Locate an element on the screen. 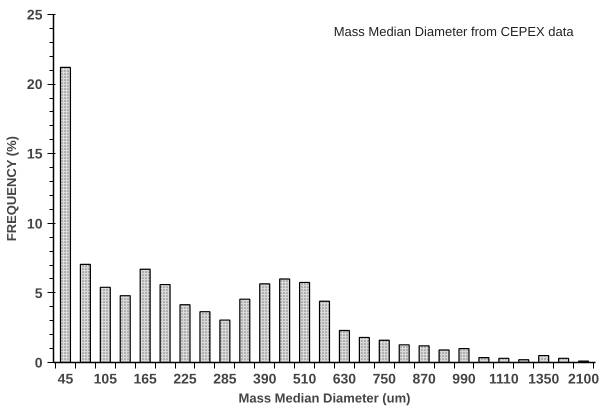 Image resolution: width=601 pixels, height=408 pixels. x-tick-label: 510 is located at coordinates (304, 378).